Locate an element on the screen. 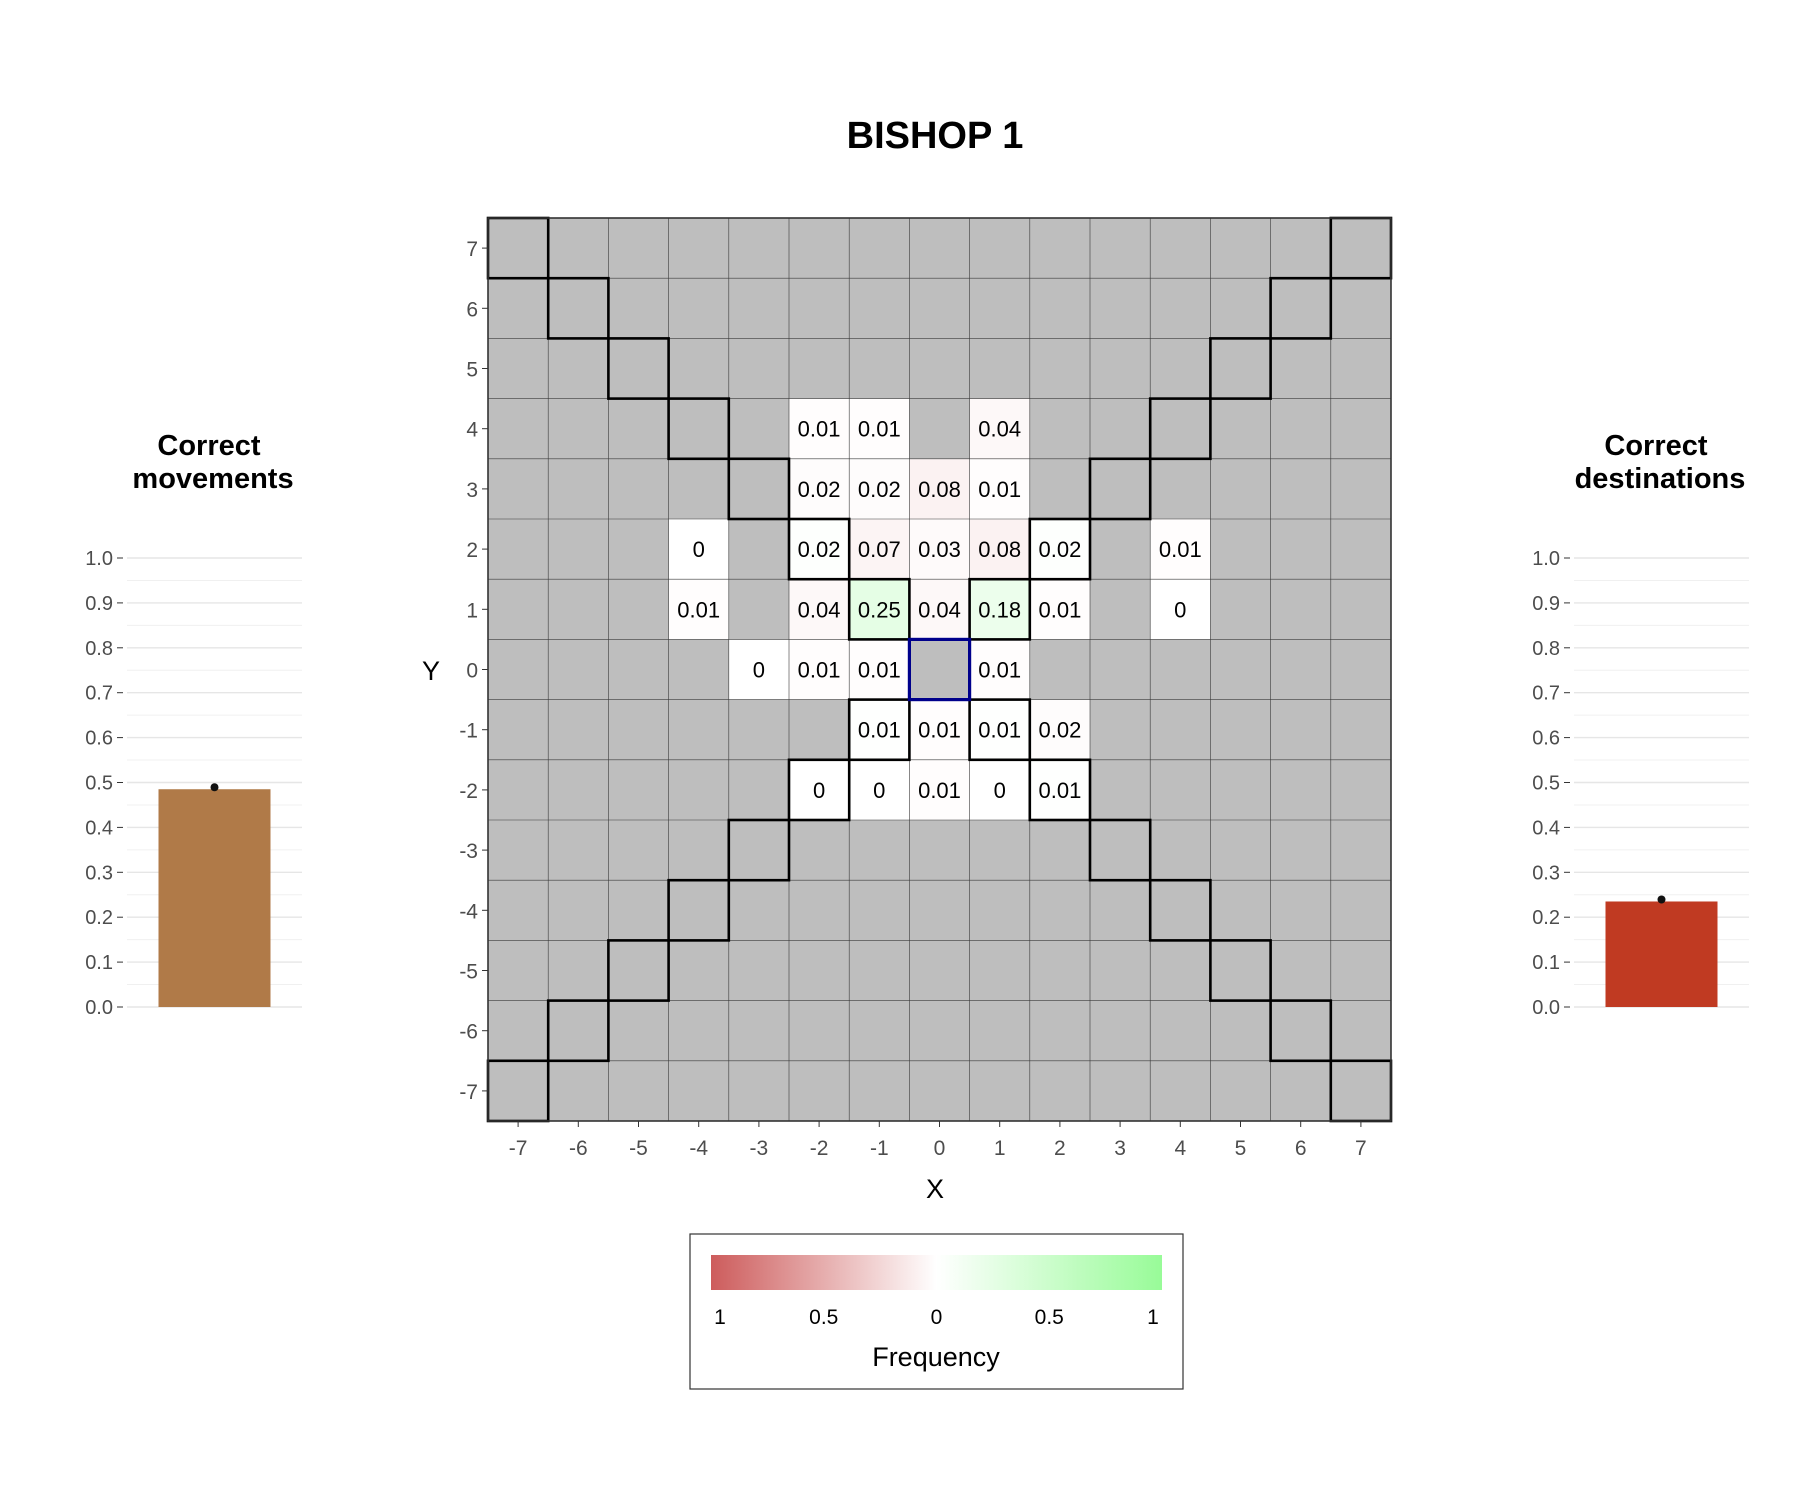  y-axis-tick-label: -3 is located at coordinates (468, 851).